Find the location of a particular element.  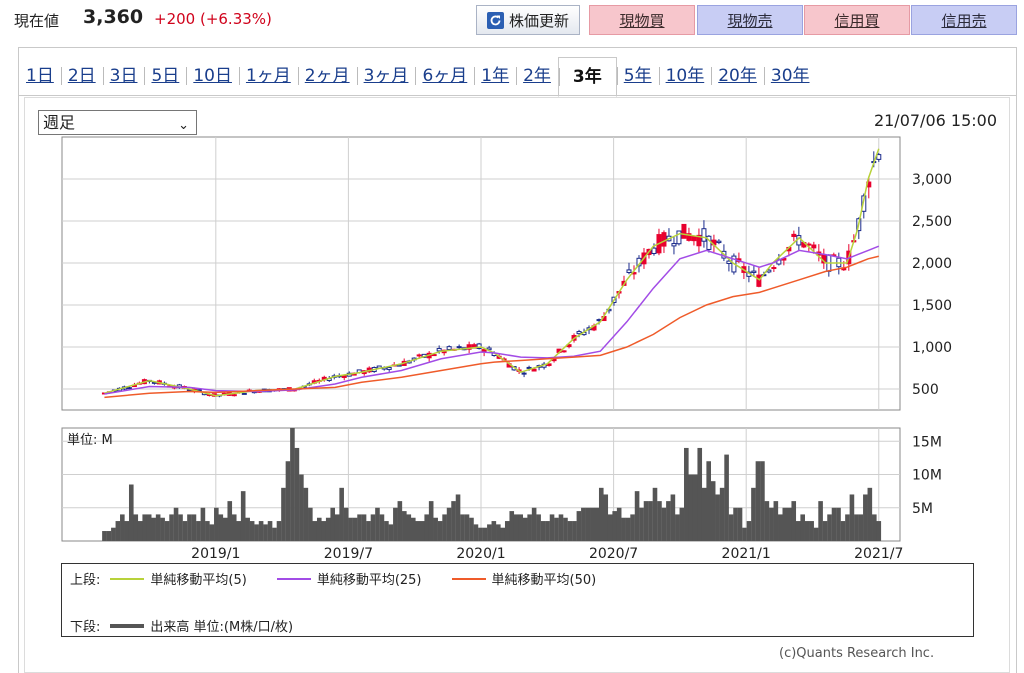

refresh-icon is located at coordinates (495, 20).